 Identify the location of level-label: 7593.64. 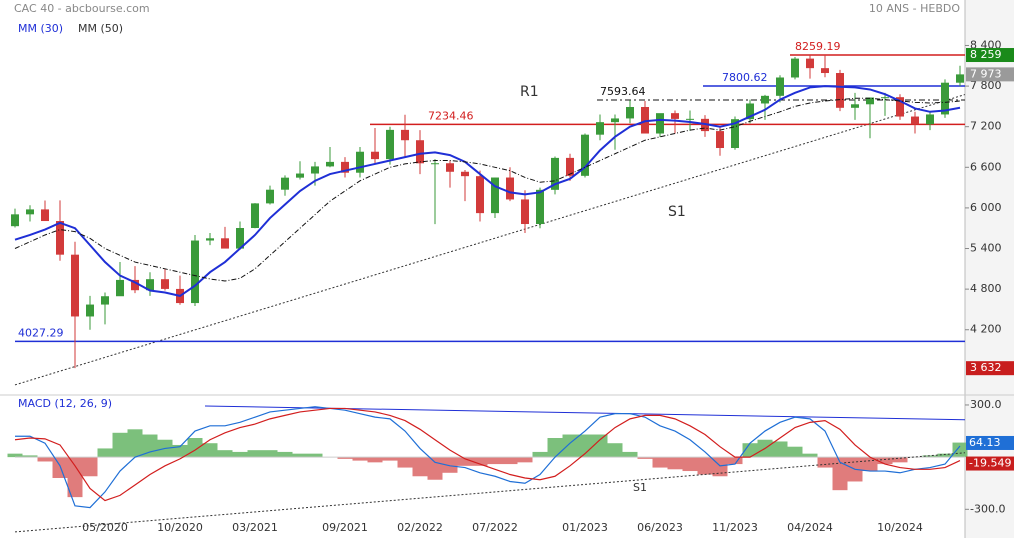
(623, 91).